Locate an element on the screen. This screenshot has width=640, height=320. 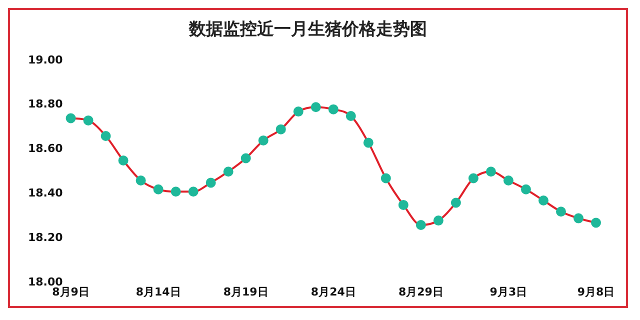
x-tick-label: 8月9日 is located at coordinates (71, 291).